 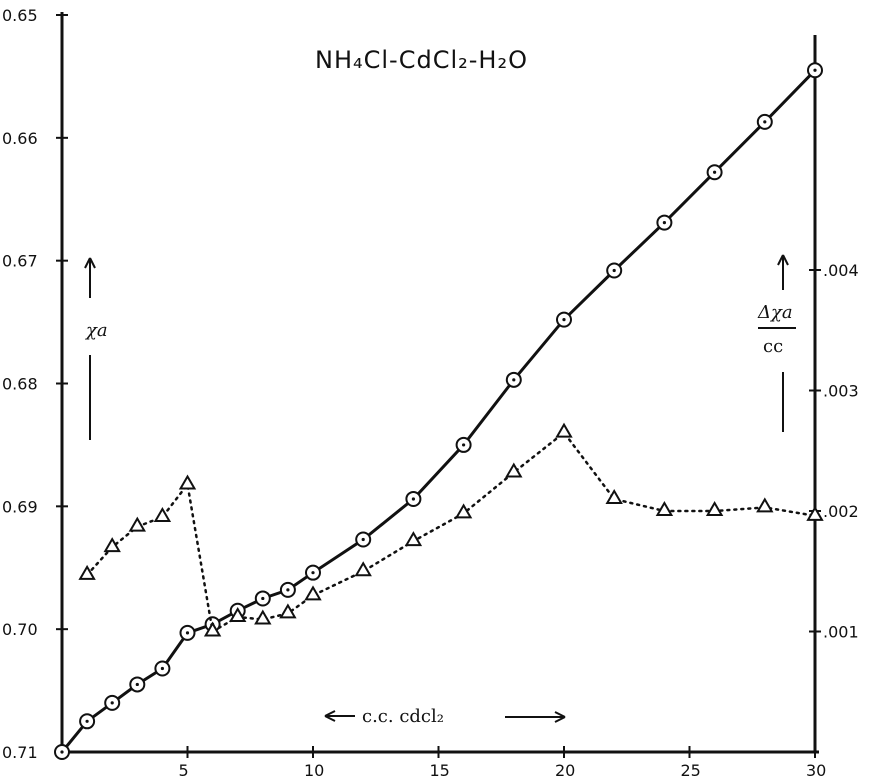 I want to click on y-right-tick-label: .002, so click(x=841, y=511).